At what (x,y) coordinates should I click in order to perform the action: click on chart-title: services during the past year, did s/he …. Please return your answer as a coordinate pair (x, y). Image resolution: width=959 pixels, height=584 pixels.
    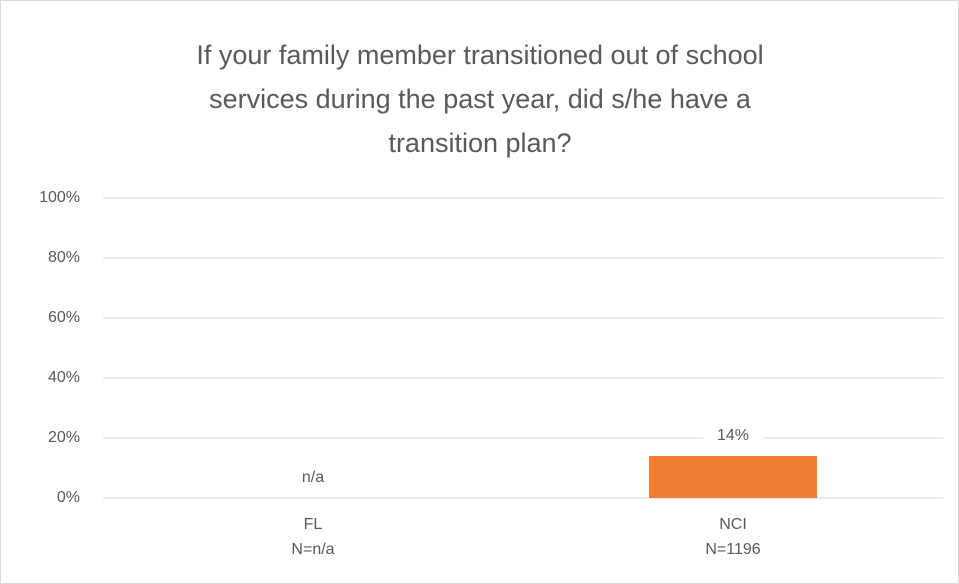
    Looking at the image, I should click on (480, 99).